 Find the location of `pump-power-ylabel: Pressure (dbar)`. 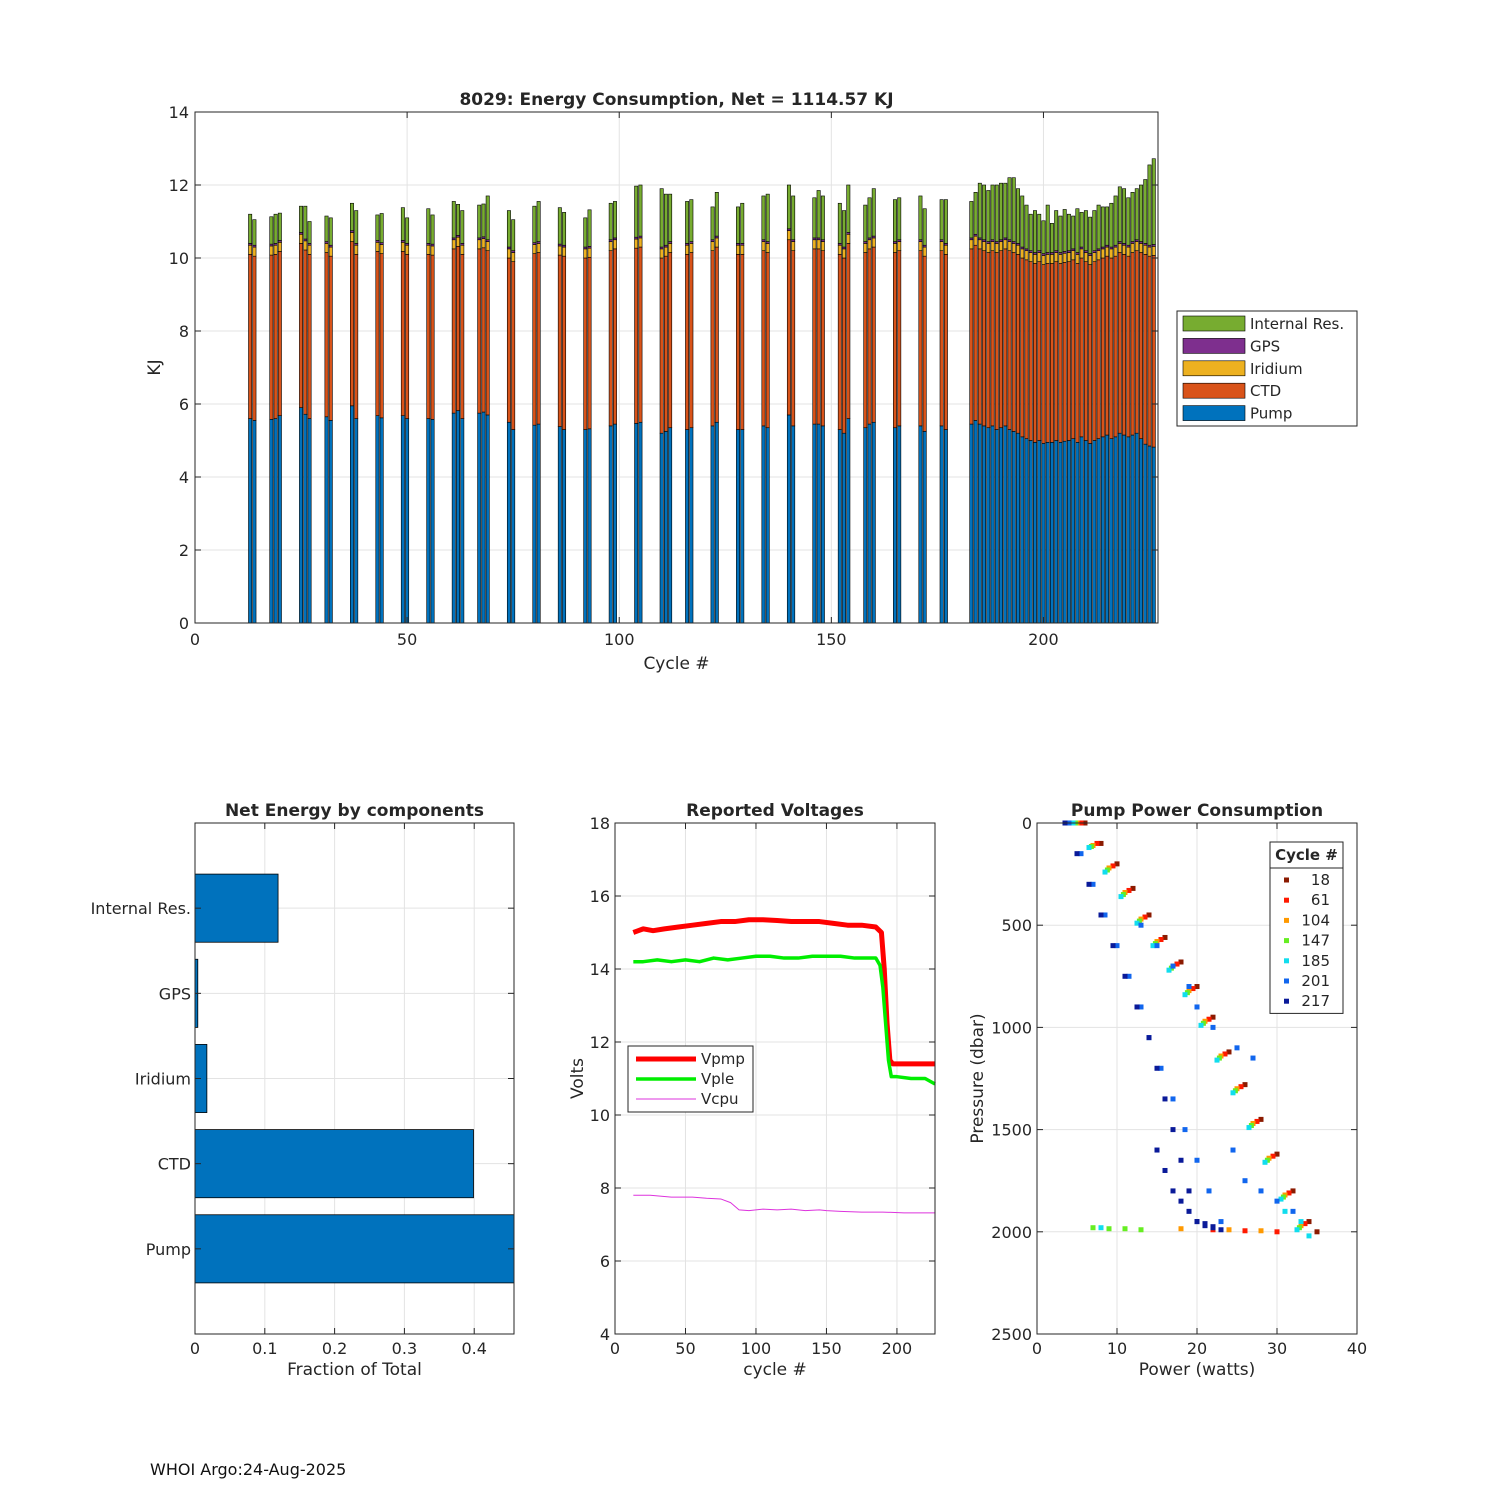

pump-power-ylabel: Pressure (dbar) is located at coordinates (978, 1078).